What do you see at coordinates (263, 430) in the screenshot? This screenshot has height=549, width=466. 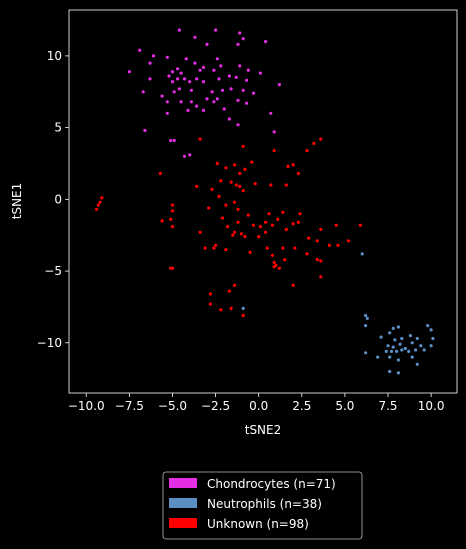 I see `x-axis-label: tSNE2` at bounding box center [263, 430].